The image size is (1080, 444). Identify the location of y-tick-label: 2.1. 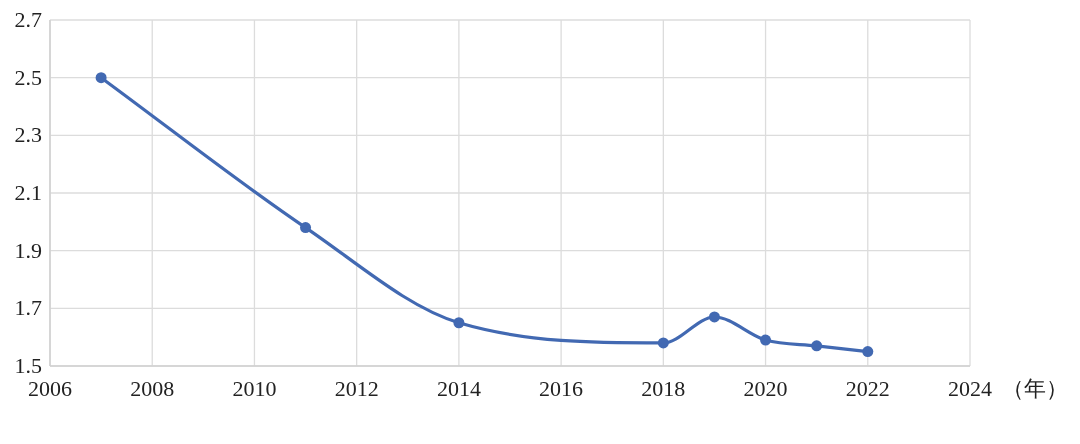
(28, 192).